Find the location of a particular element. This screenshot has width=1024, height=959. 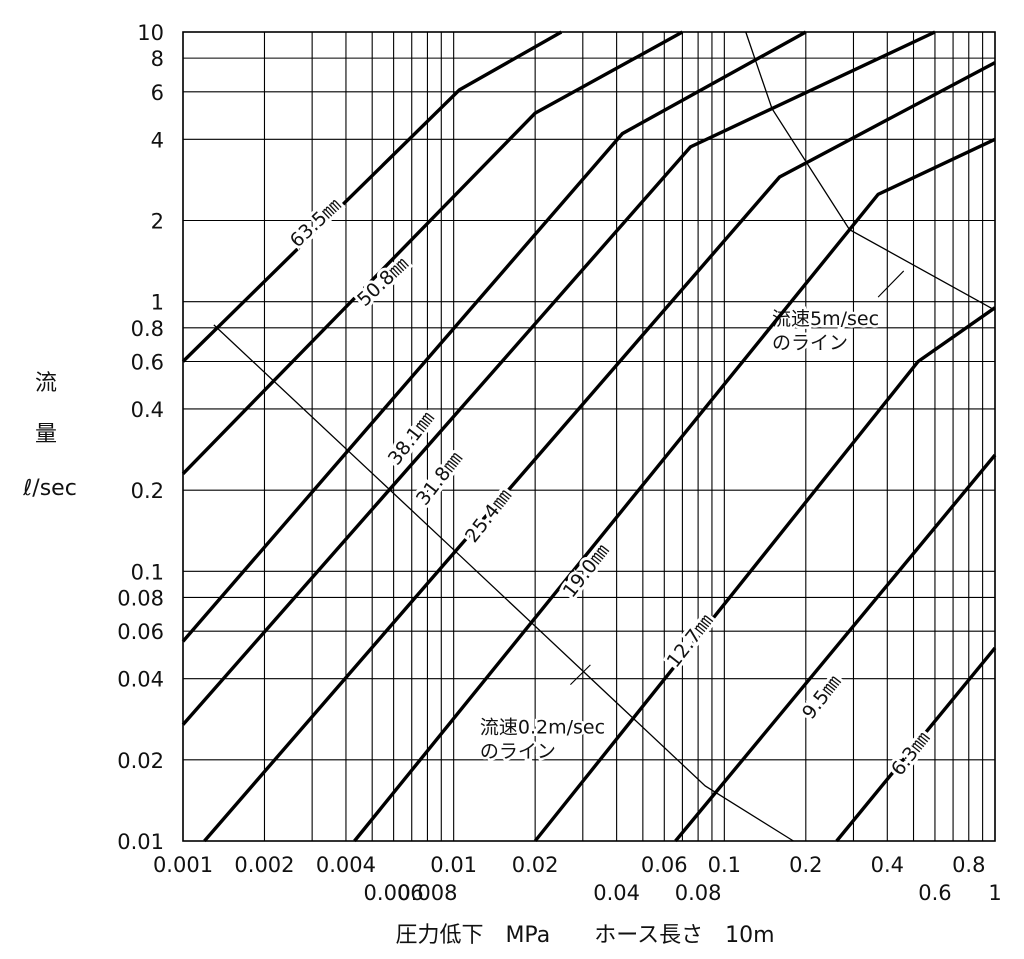

y-tick-label-1: 1 is located at coordinates (157, 303).